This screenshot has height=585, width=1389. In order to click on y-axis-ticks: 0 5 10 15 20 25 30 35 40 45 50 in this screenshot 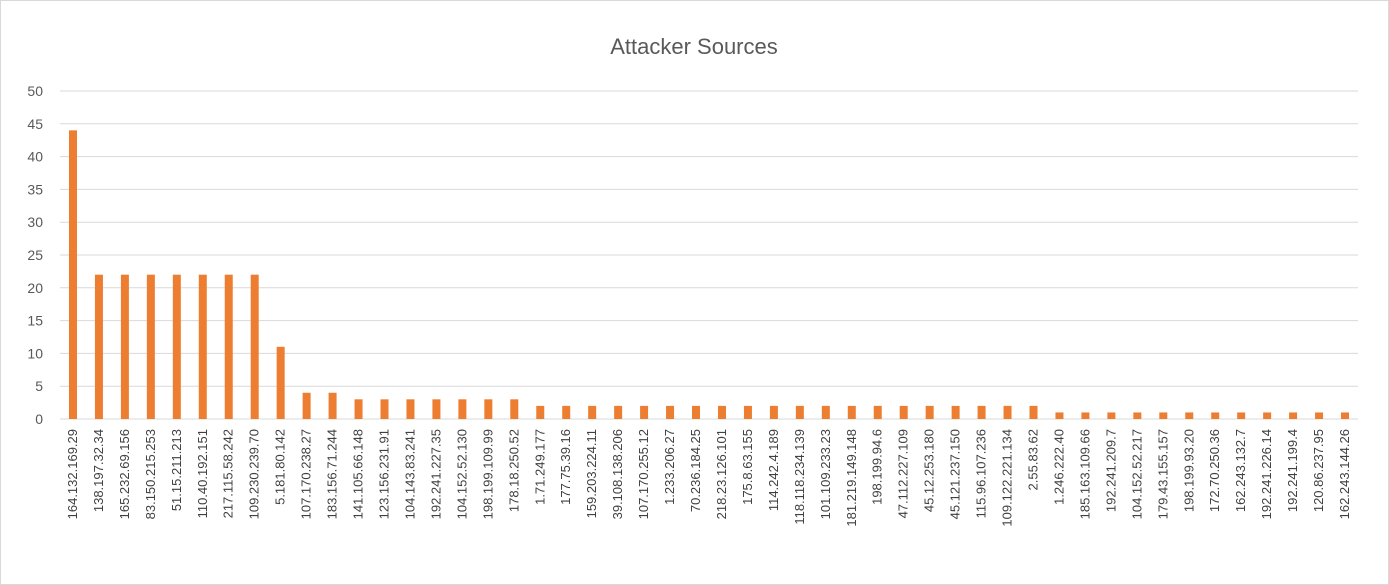, I will do `click(35, 255)`.